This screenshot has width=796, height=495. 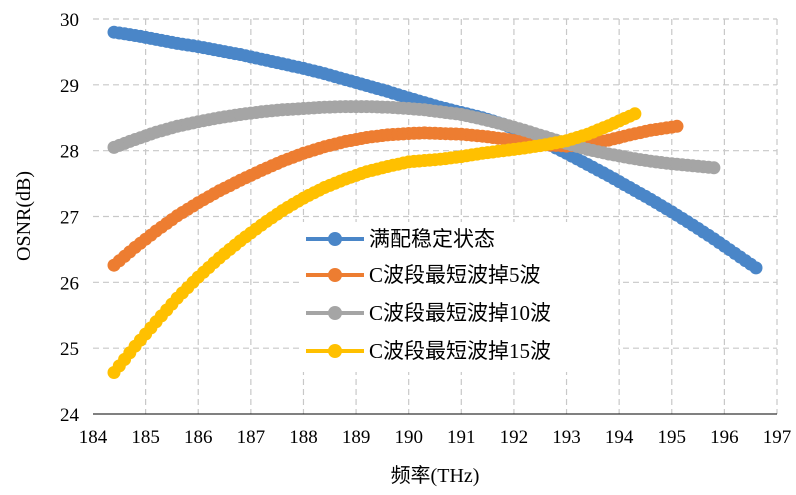 I want to click on legend: 满配稳定状态 C波段最短波掉5波 C波段最短波掉10波 C波段最短波掉15波, so click(x=459, y=297).